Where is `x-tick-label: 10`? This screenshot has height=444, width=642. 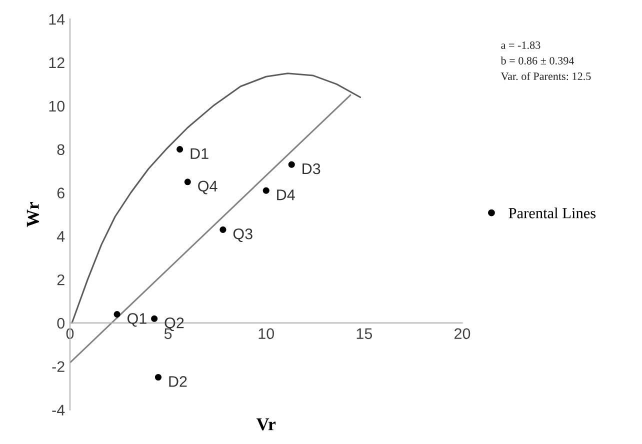 x-tick-label: 10 is located at coordinates (266, 334).